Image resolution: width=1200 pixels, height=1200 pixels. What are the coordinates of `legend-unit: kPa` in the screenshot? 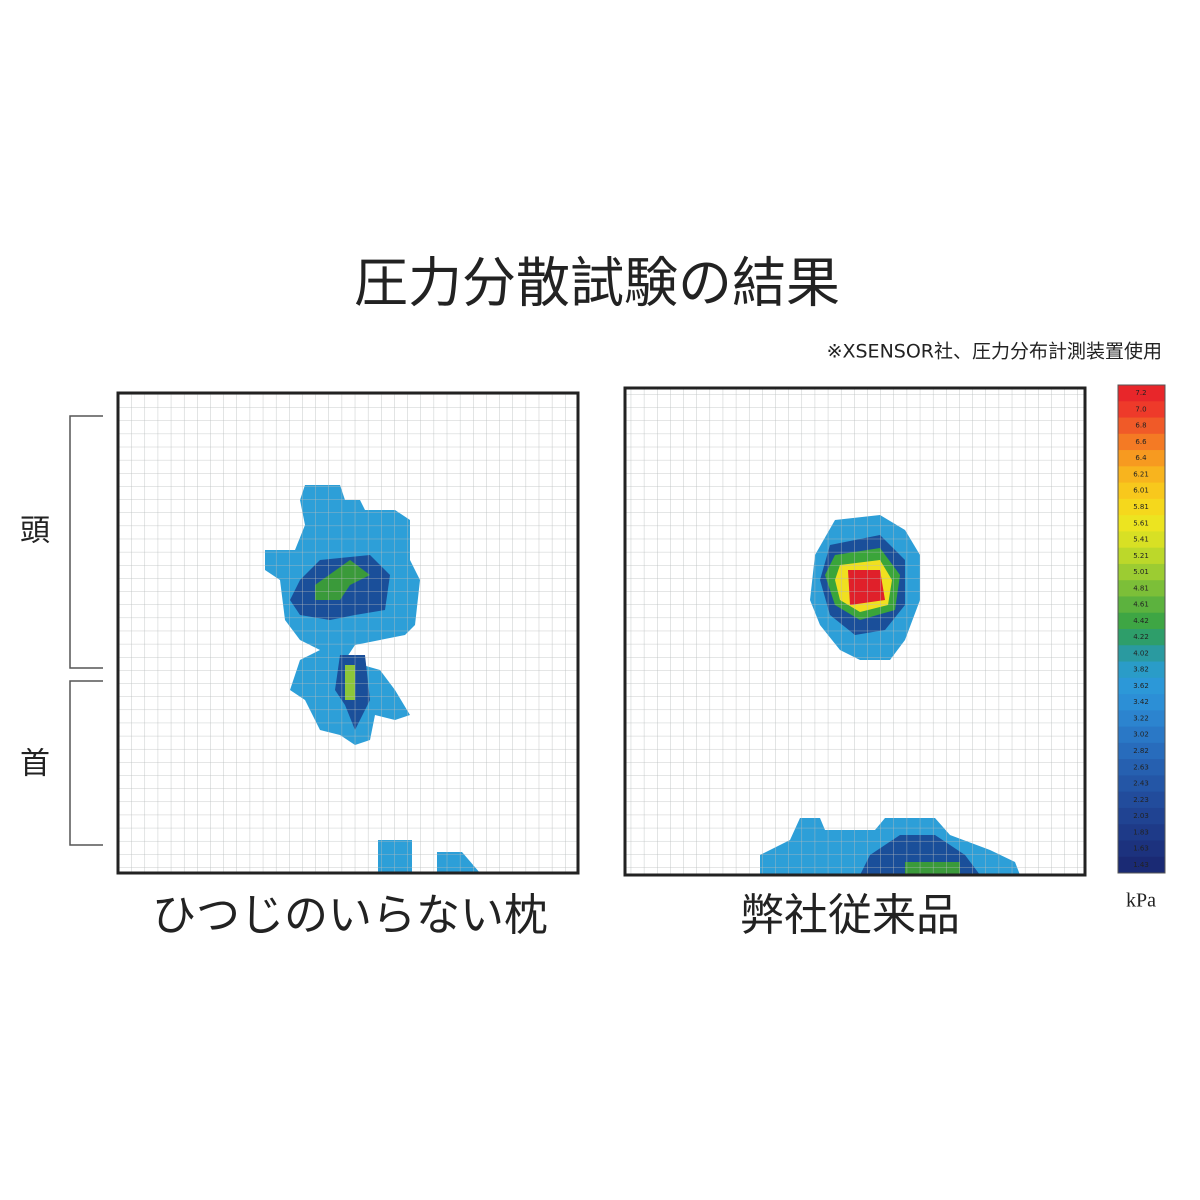 It's located at (1141, 901).